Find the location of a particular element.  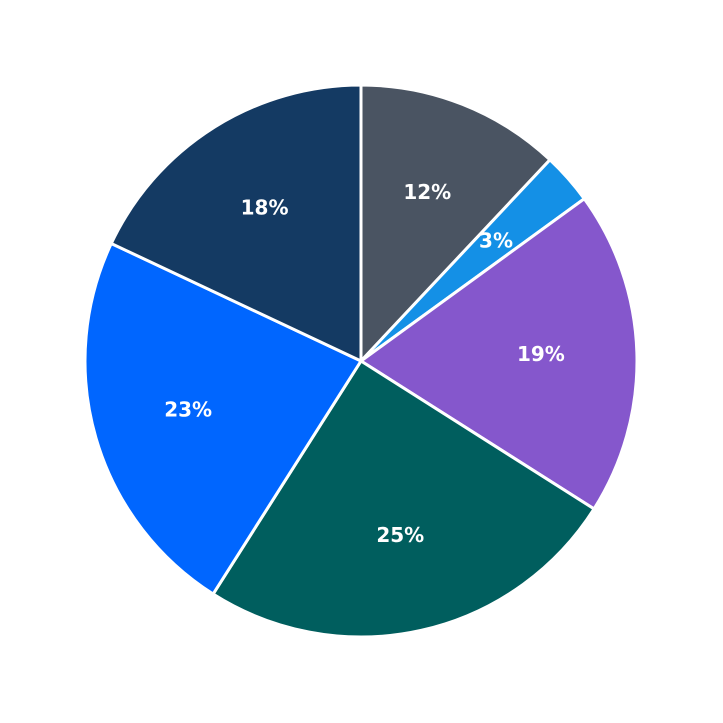

value-label: 12% is located at coordinates (427, 192).